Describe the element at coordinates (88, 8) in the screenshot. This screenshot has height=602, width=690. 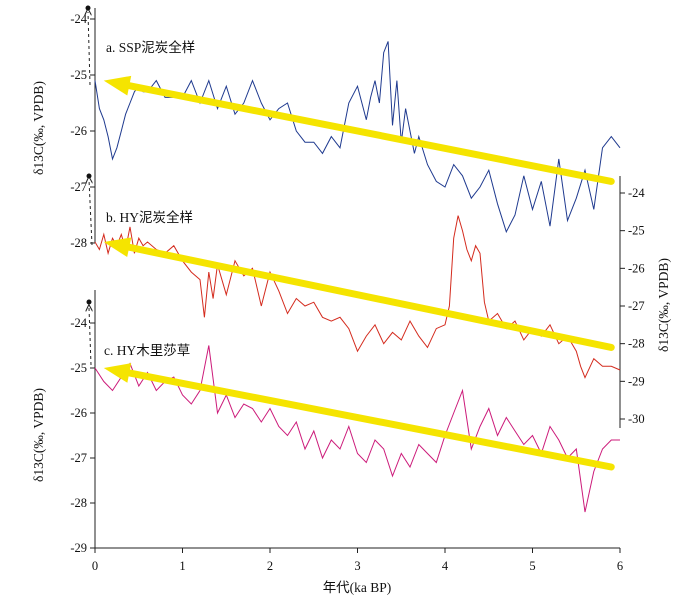
I see `dot-a` at that location.